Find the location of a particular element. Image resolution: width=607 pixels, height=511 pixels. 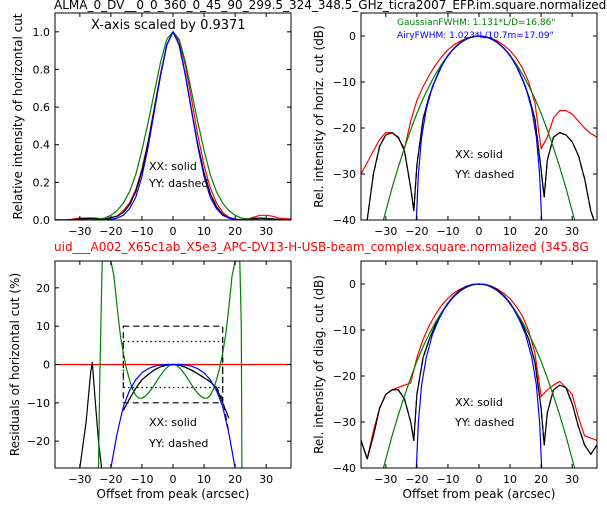

gaussian-fwhm-label: GaussianFWHM: 1.131*L/D=16.86" is located at coordinates (476, 23).